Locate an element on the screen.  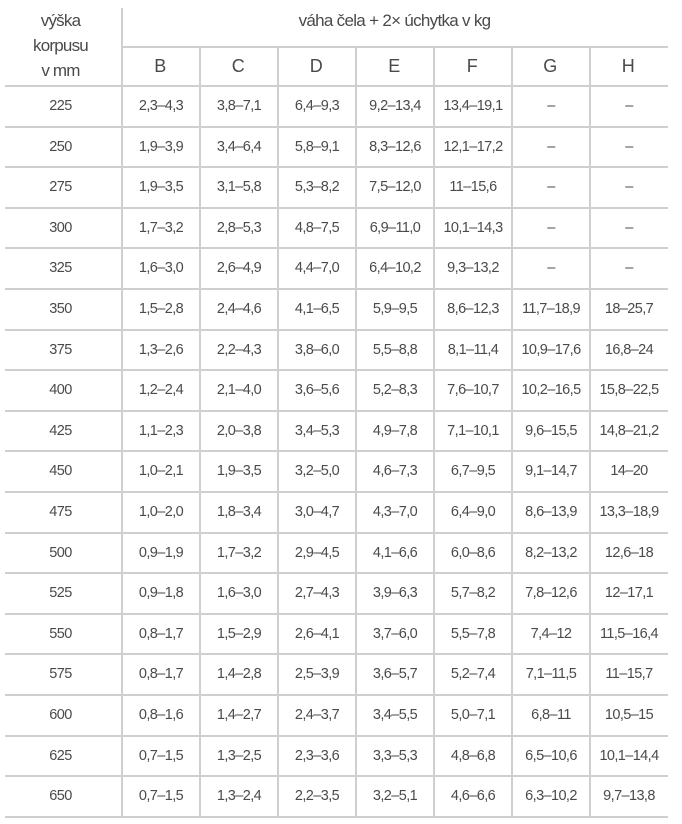
table-cell: 2,8–5,3 is located at coordinates (239, 228).